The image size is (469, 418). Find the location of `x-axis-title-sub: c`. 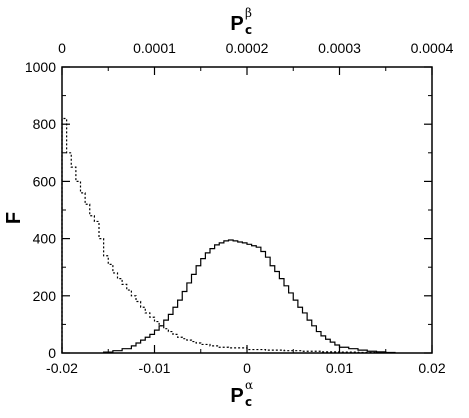

x-axis-title-sub: c is located at coordinates (248, 402).